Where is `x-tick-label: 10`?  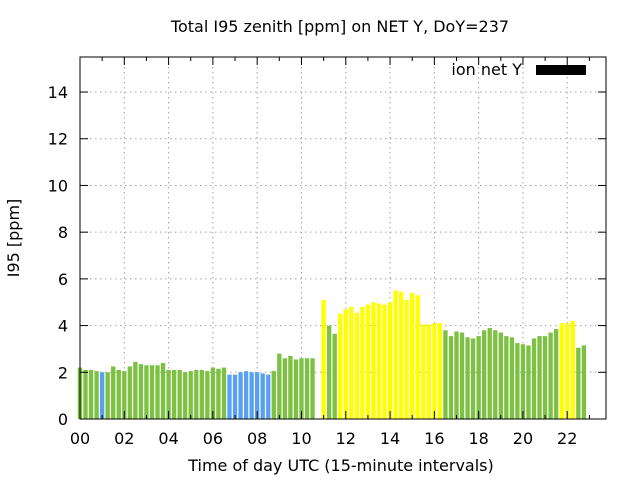
x-tick-label: 10 is located at coordinates (301, 438).